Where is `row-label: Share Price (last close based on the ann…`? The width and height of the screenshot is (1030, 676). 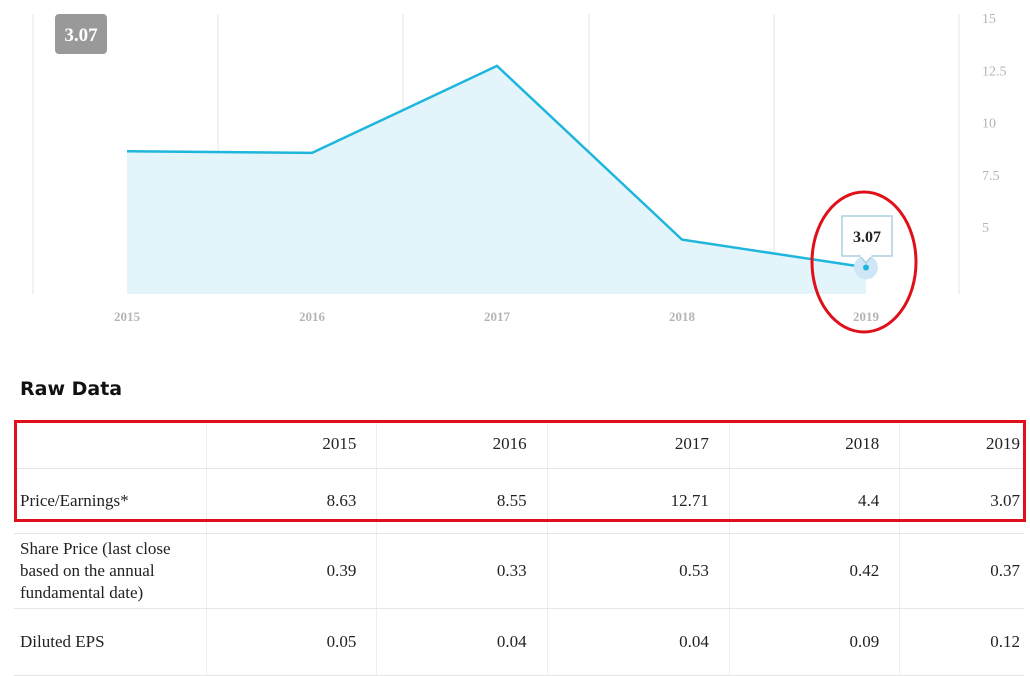 row-label: Share Price (last close based on the ann… is located at coordinates (110, 571).